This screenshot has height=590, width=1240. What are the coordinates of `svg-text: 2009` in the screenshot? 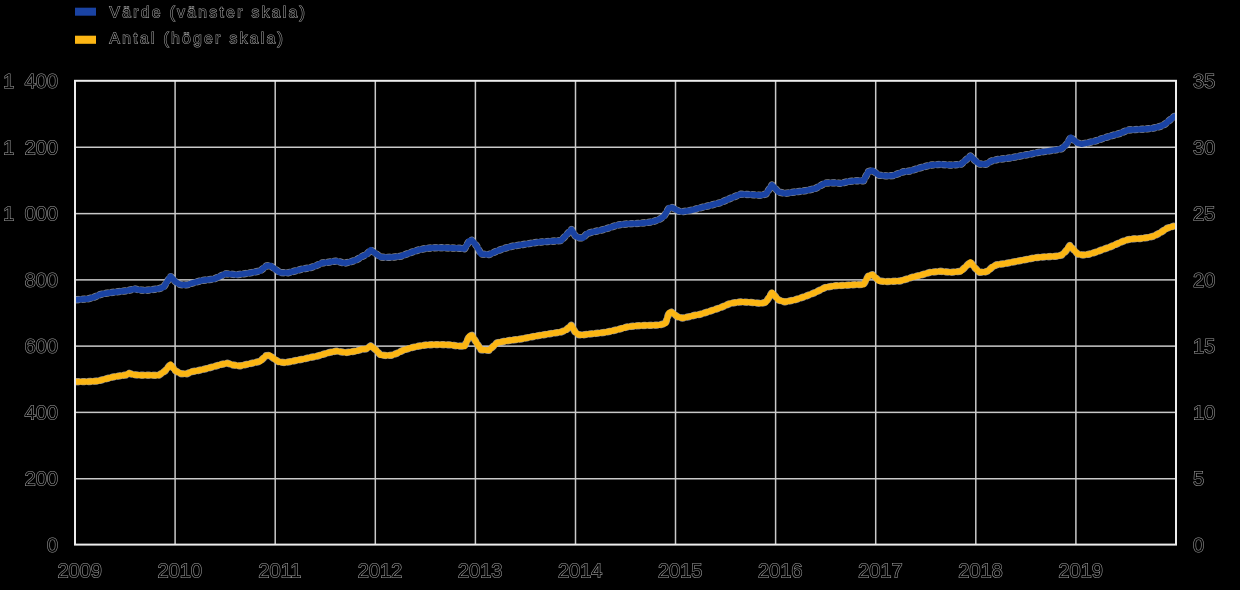 It's located at (79, 572).